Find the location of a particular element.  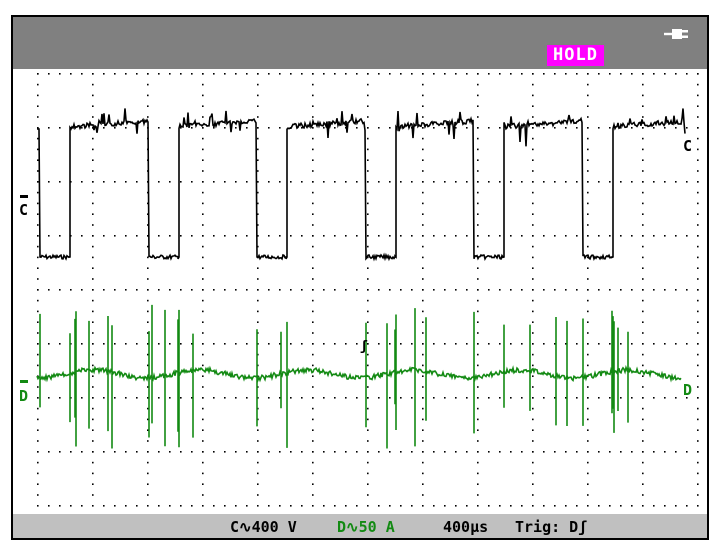

plug-icon is located at coordinates (676, 34).